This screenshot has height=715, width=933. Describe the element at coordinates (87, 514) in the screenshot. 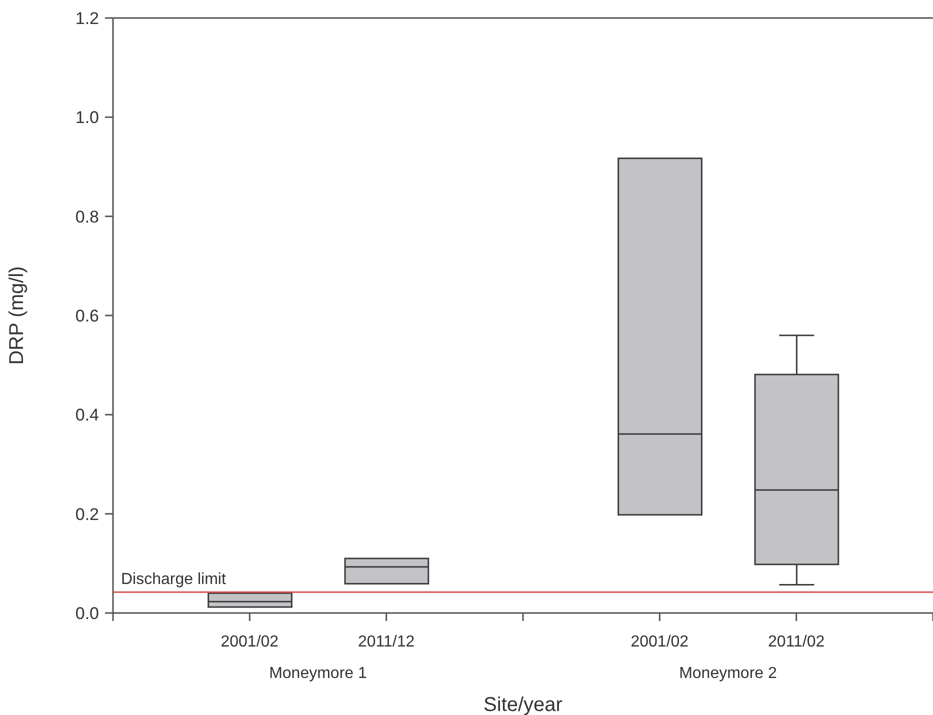

I see `y-tick-label: 0.2` at that location.